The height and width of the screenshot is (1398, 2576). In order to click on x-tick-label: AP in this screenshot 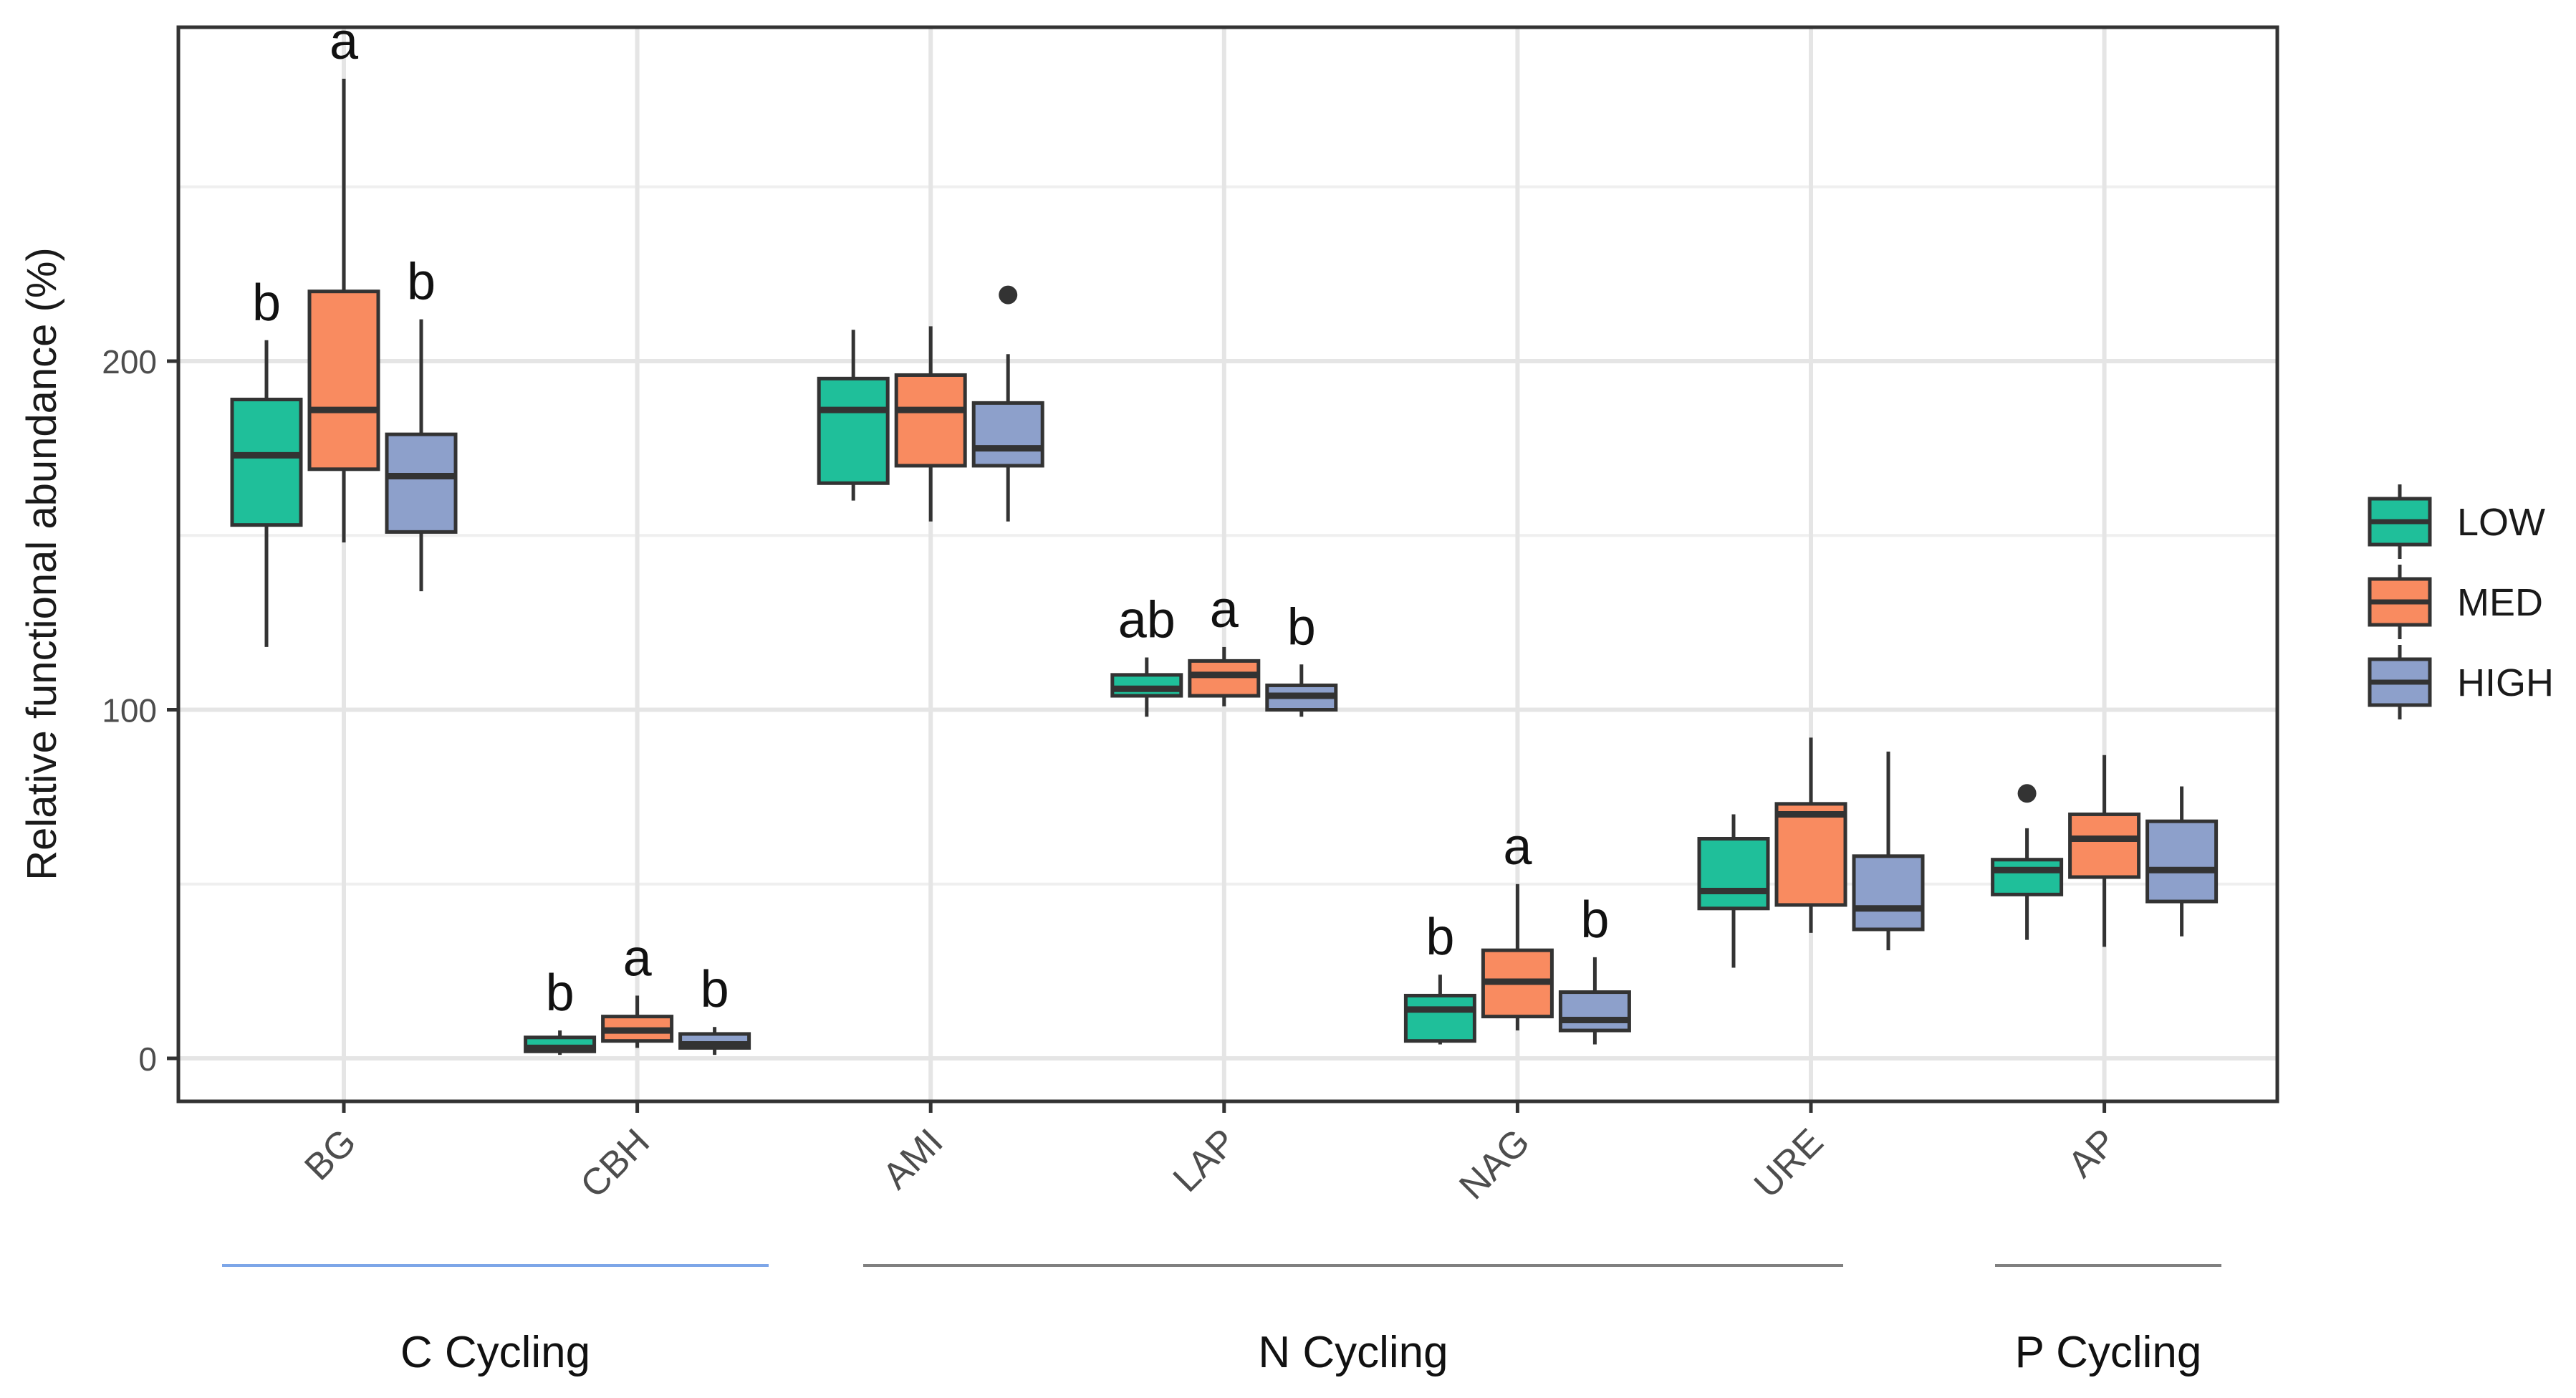, I will do `click(2092, 1153)`.